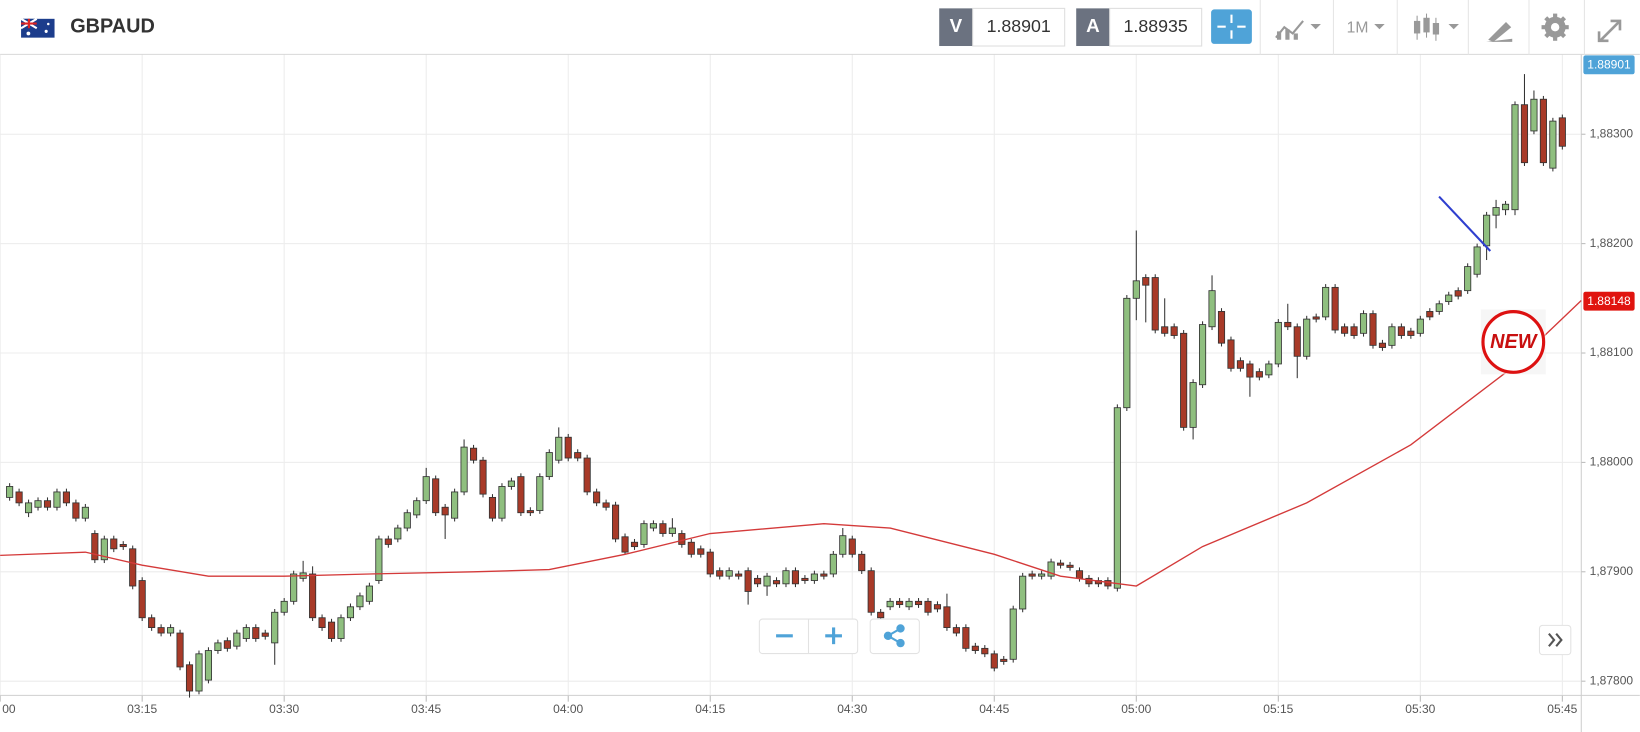 This screenshot has width=1640, height=732. I want to click on share-icon, so click(894, 636).